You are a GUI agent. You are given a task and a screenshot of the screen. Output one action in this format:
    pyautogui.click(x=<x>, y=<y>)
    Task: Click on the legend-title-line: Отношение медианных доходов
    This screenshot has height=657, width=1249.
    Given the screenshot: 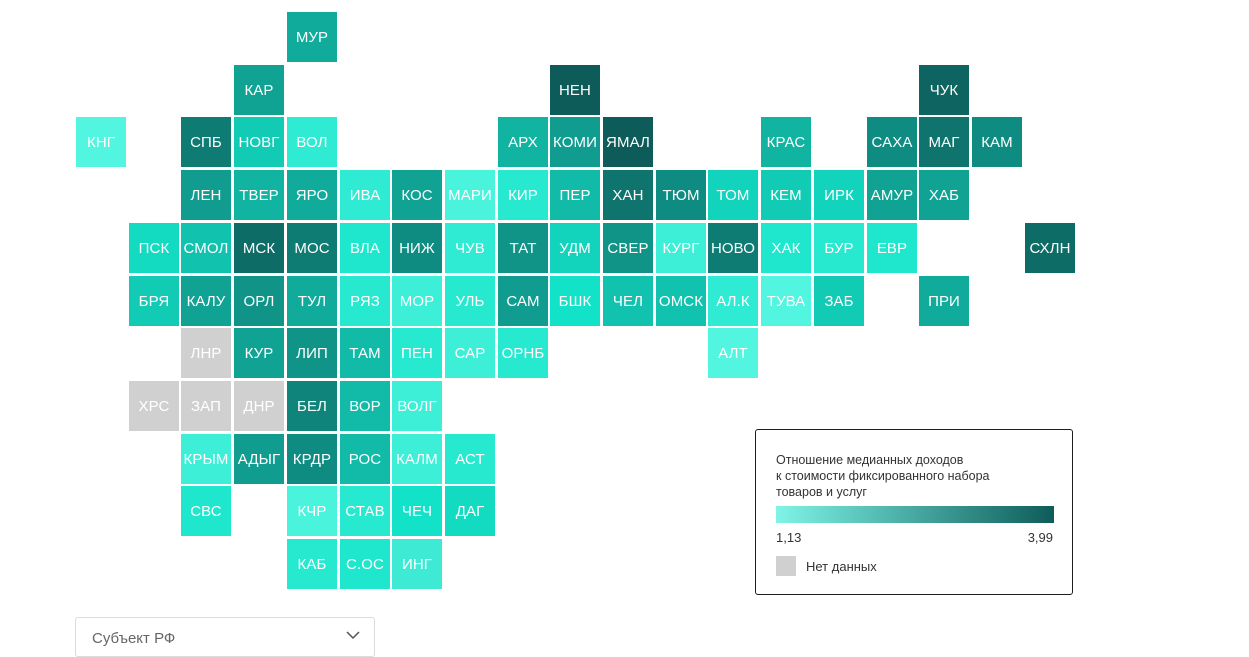 What is the action you would take?
    pyautogui.click(x=870, y=460)
    